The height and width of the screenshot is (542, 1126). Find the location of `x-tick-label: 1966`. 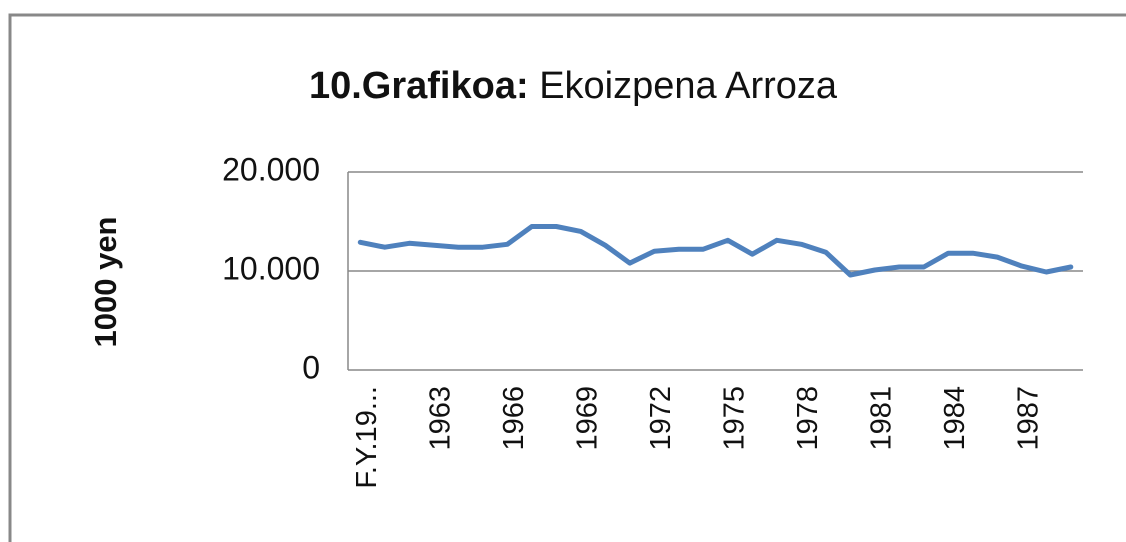

x-tick-label: 1966 is located at coordinates (514, 418).